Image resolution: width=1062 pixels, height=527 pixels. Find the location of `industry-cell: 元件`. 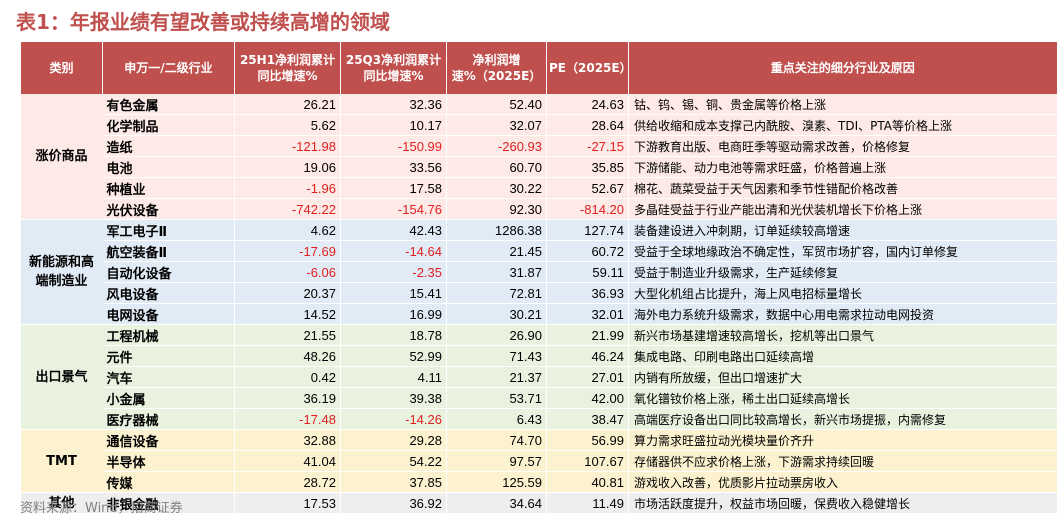

industry-cell: 元件 is located at coordinates (168, 356).